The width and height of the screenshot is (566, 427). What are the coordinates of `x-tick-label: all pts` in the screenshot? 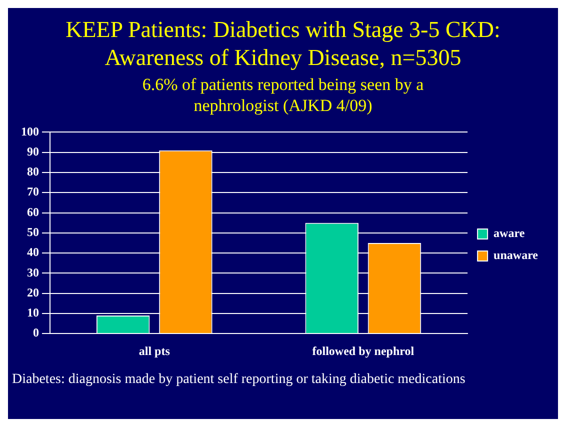 It's located at (154, 351).